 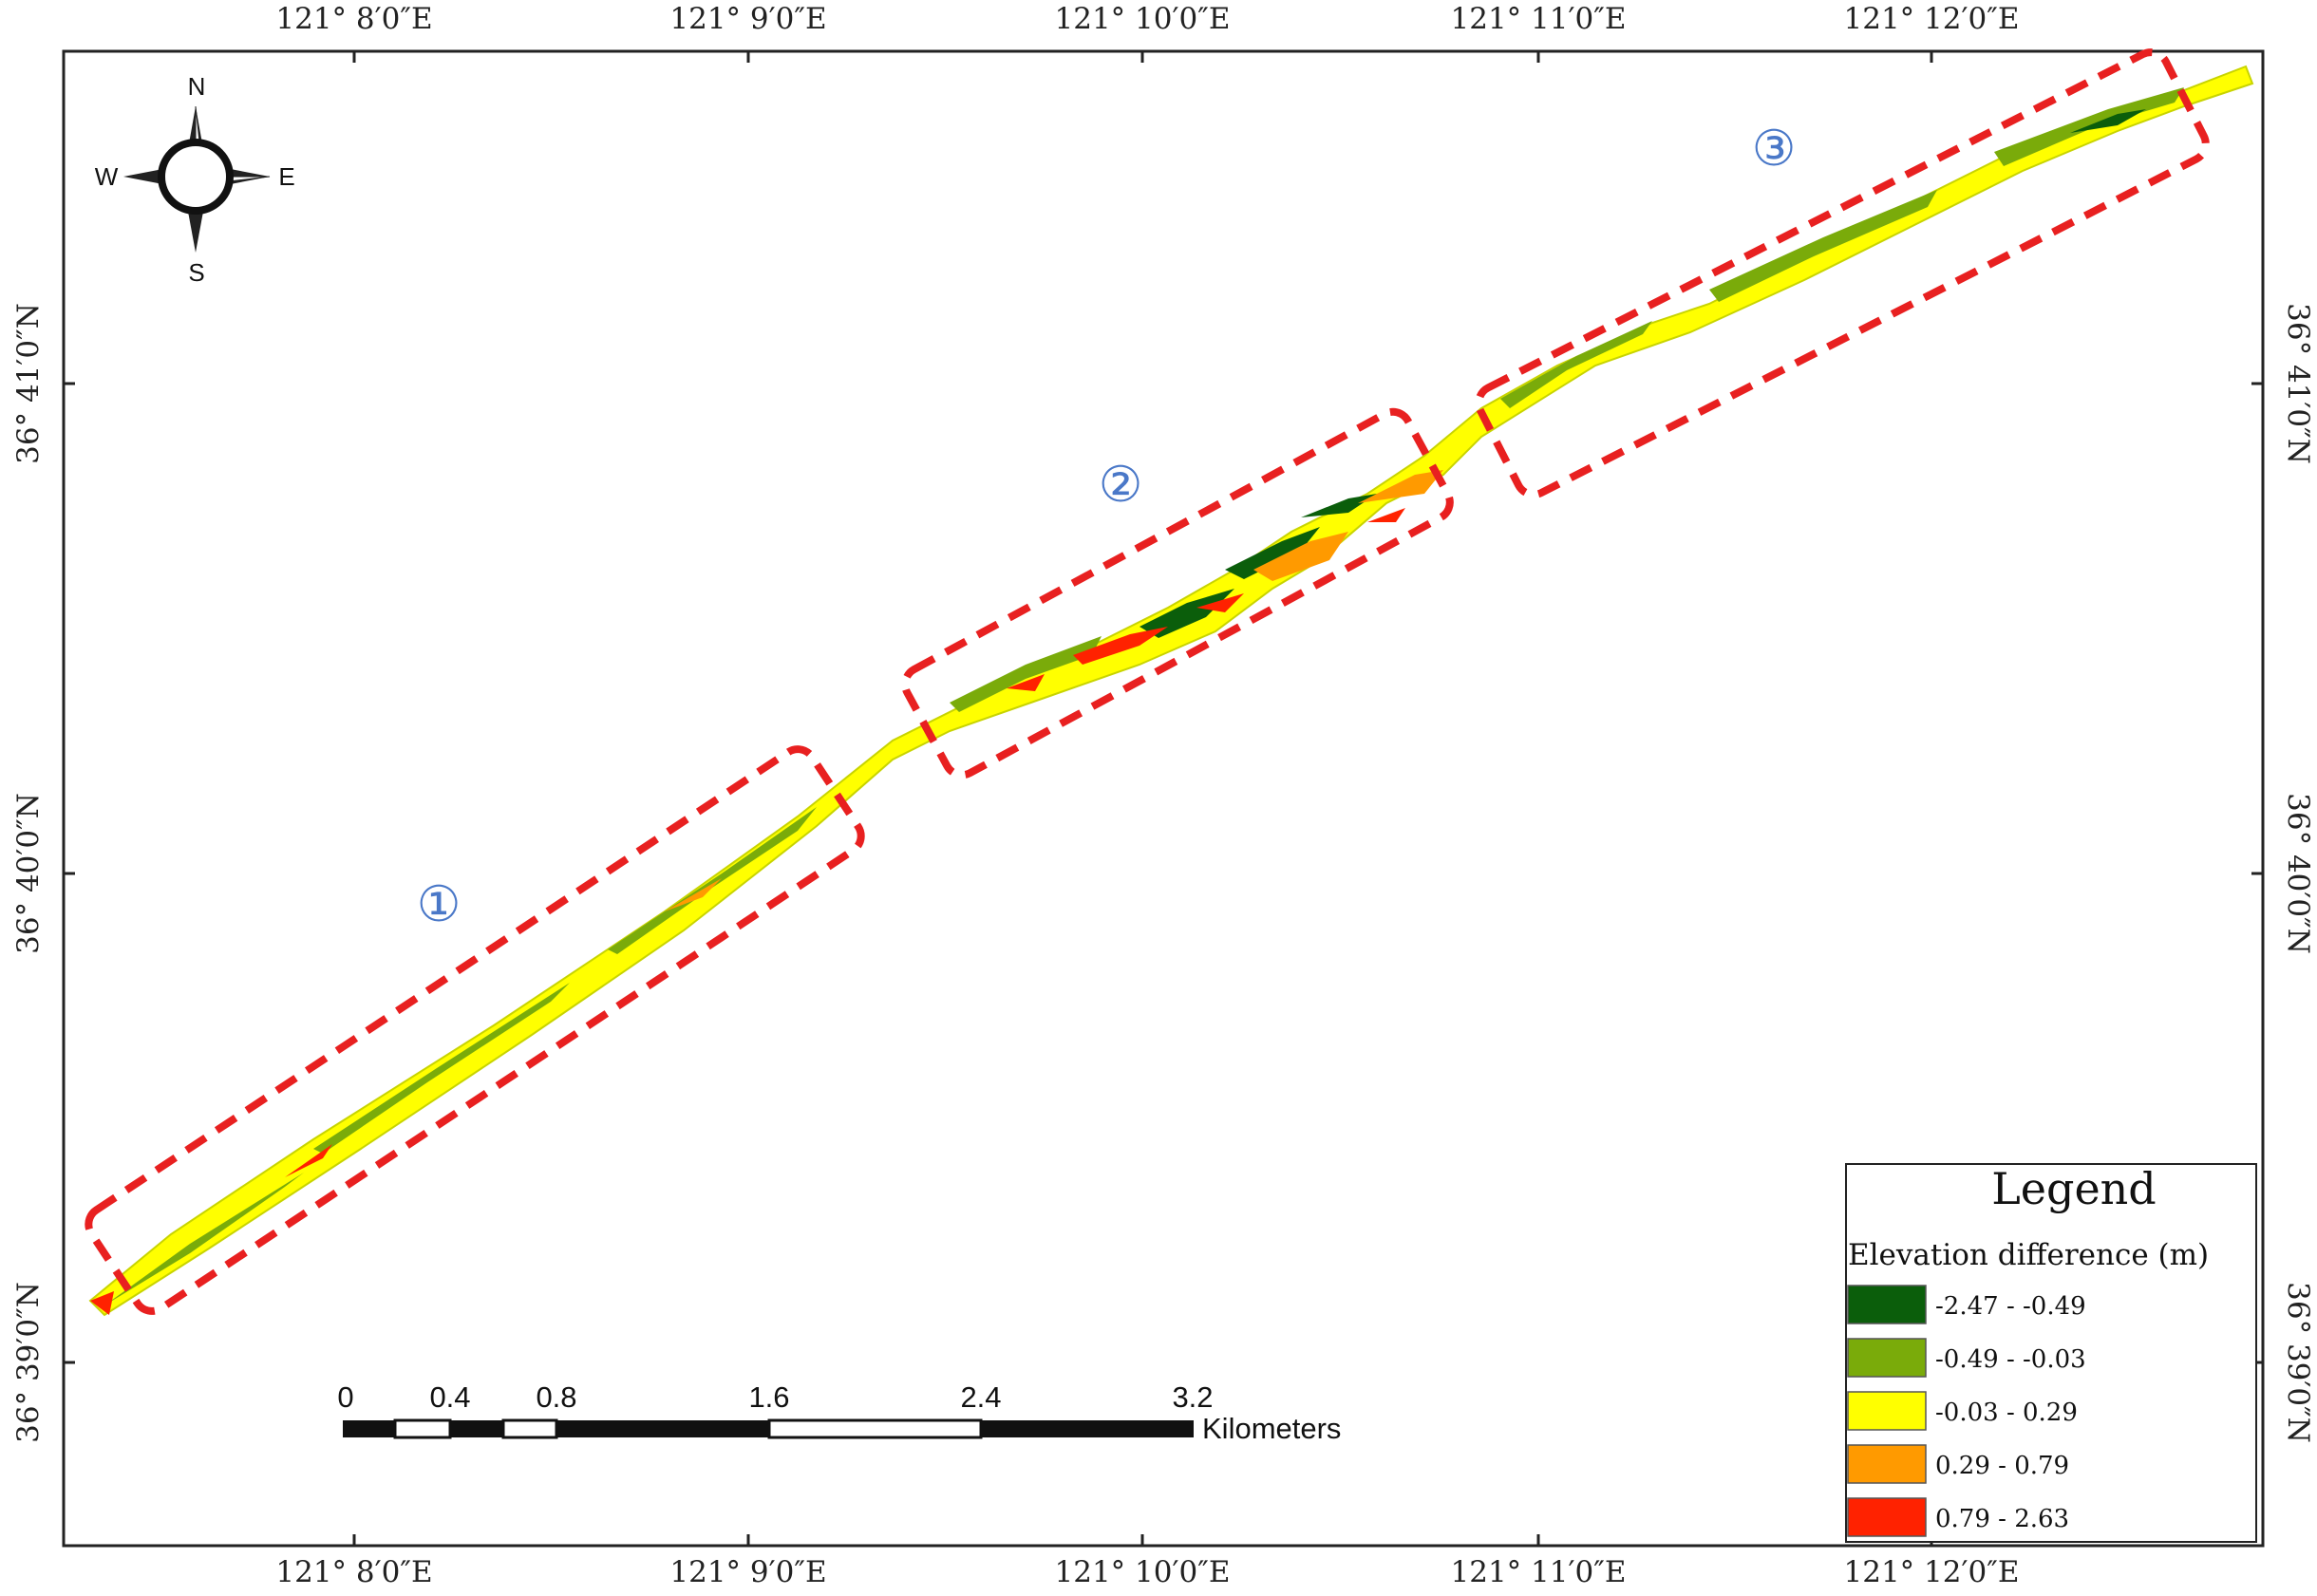 What do you see at coordinates (196, 272) in the screenshot?
I see `compass-south: S` at bounding box center [196, 272].